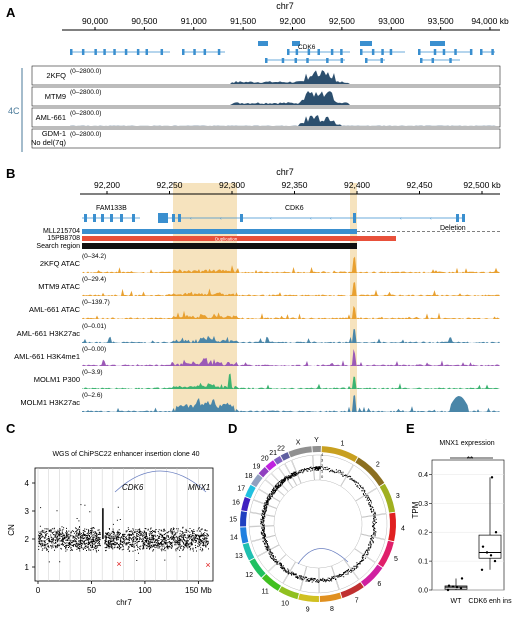  I want to click on panel-e-ylabel: TPM, so click(415, 509).